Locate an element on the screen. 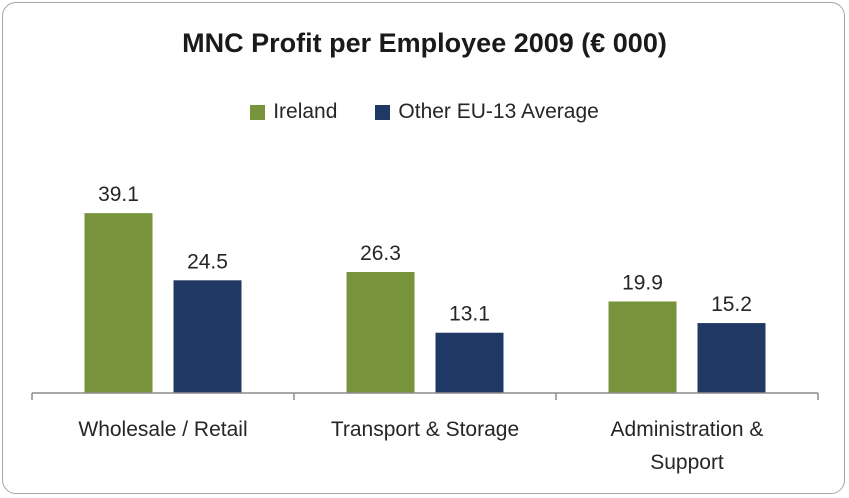  chart-title: MNC Profit per Employee 2009 (€ 000) is located at coordinates (424, 43).